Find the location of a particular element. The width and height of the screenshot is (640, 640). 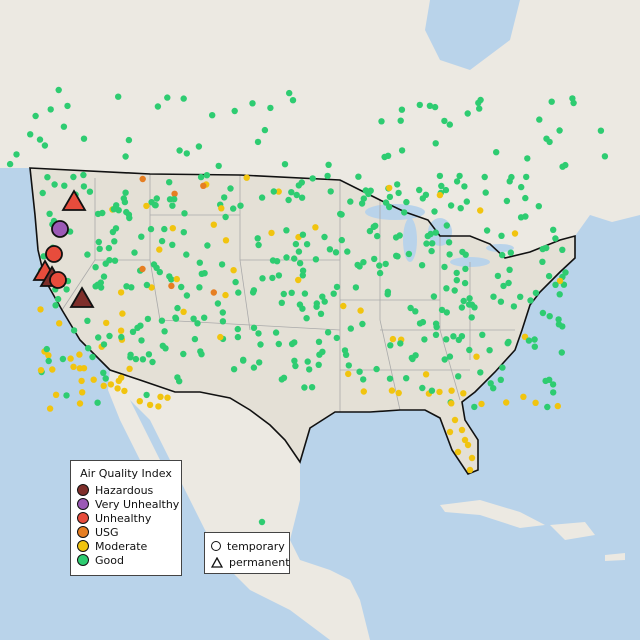

legend-label: Hazardous is located at coordinates (124, 490).